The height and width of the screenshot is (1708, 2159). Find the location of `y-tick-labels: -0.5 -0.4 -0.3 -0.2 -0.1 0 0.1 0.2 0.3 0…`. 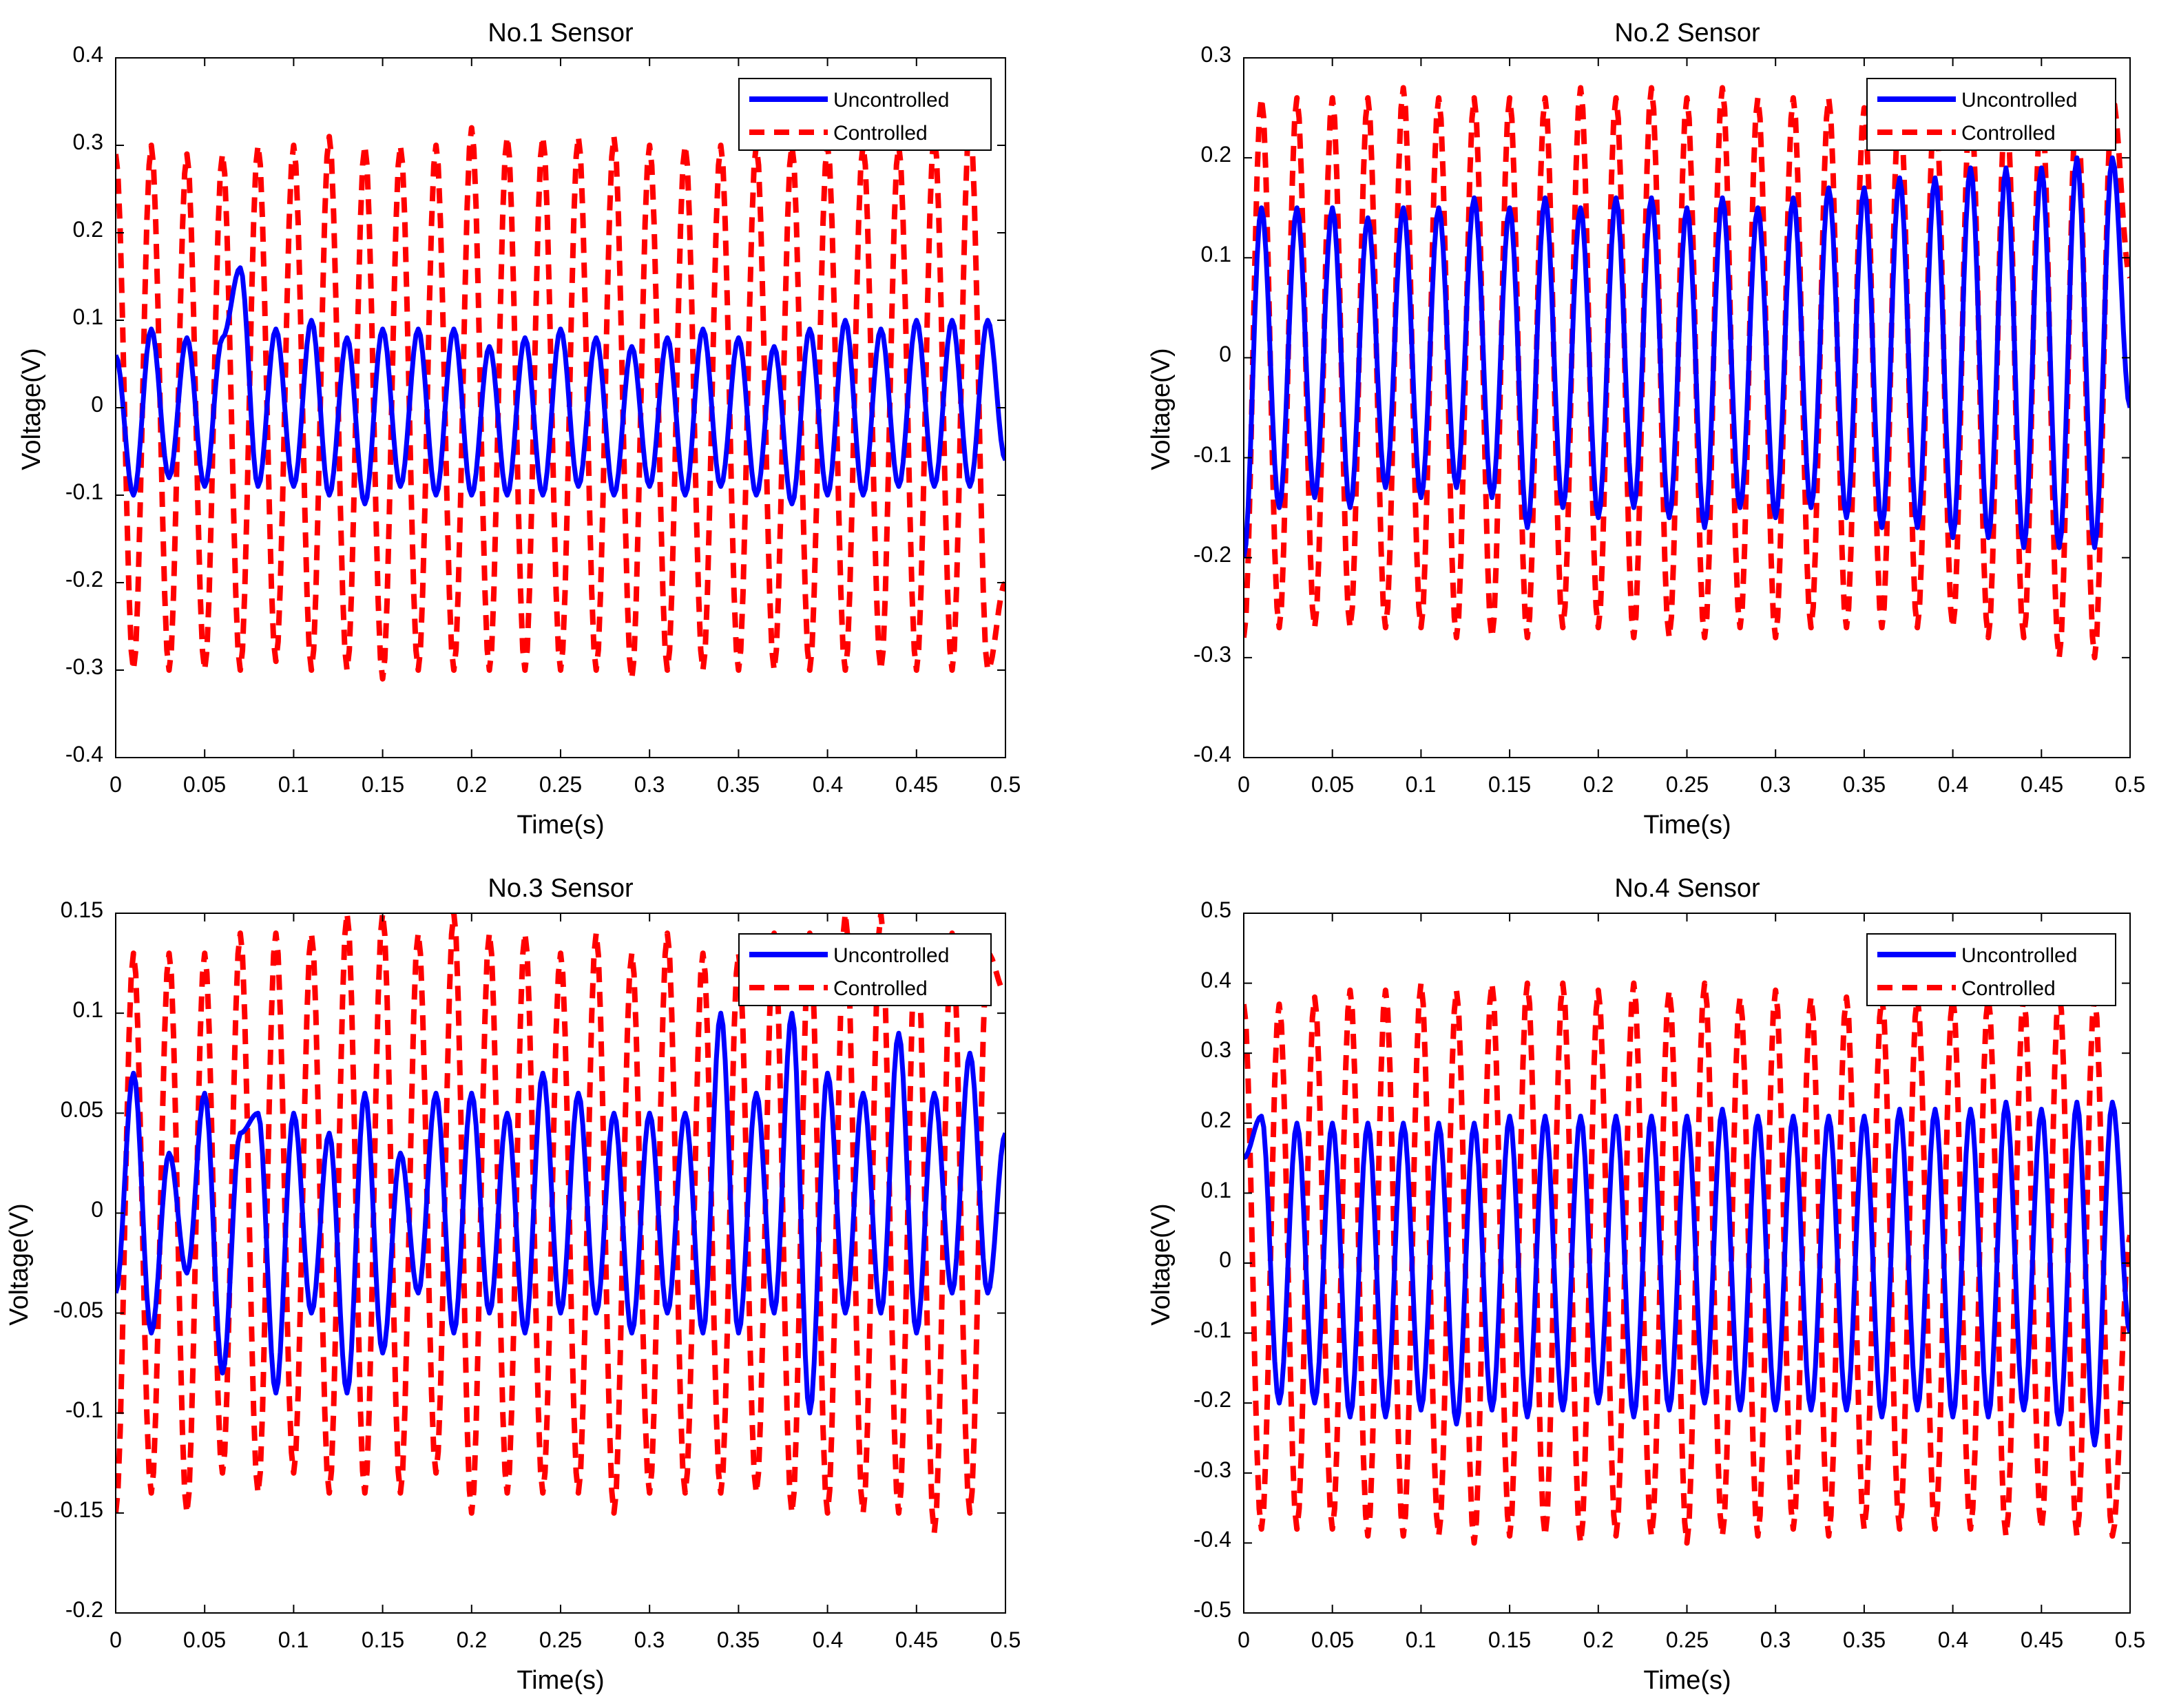

y-tick-labels: -0.5 -0.4 -0.3 -0.2 -0.1 0 0.1 0.2 0.3 0… is located at coordinates (1212, 1260).